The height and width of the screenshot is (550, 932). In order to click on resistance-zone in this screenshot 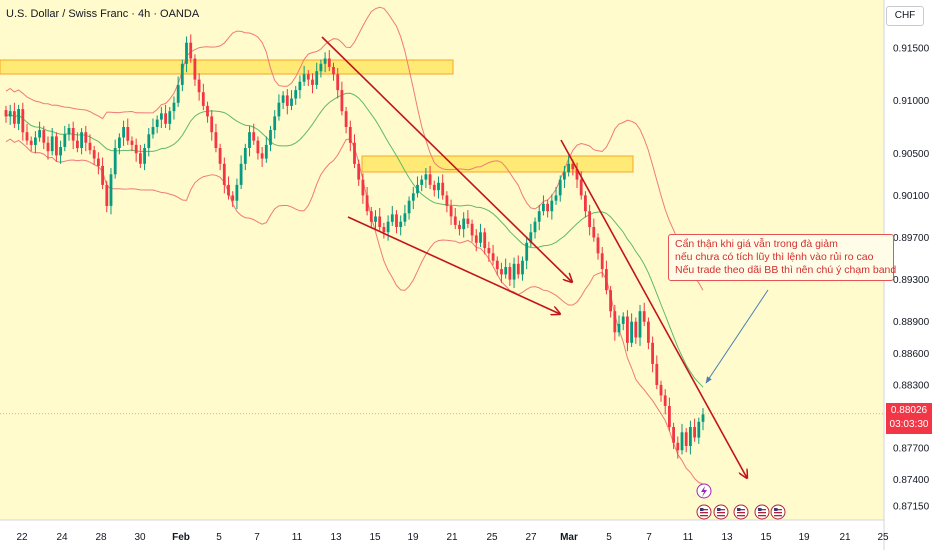, I will do `click(497, 164)`.